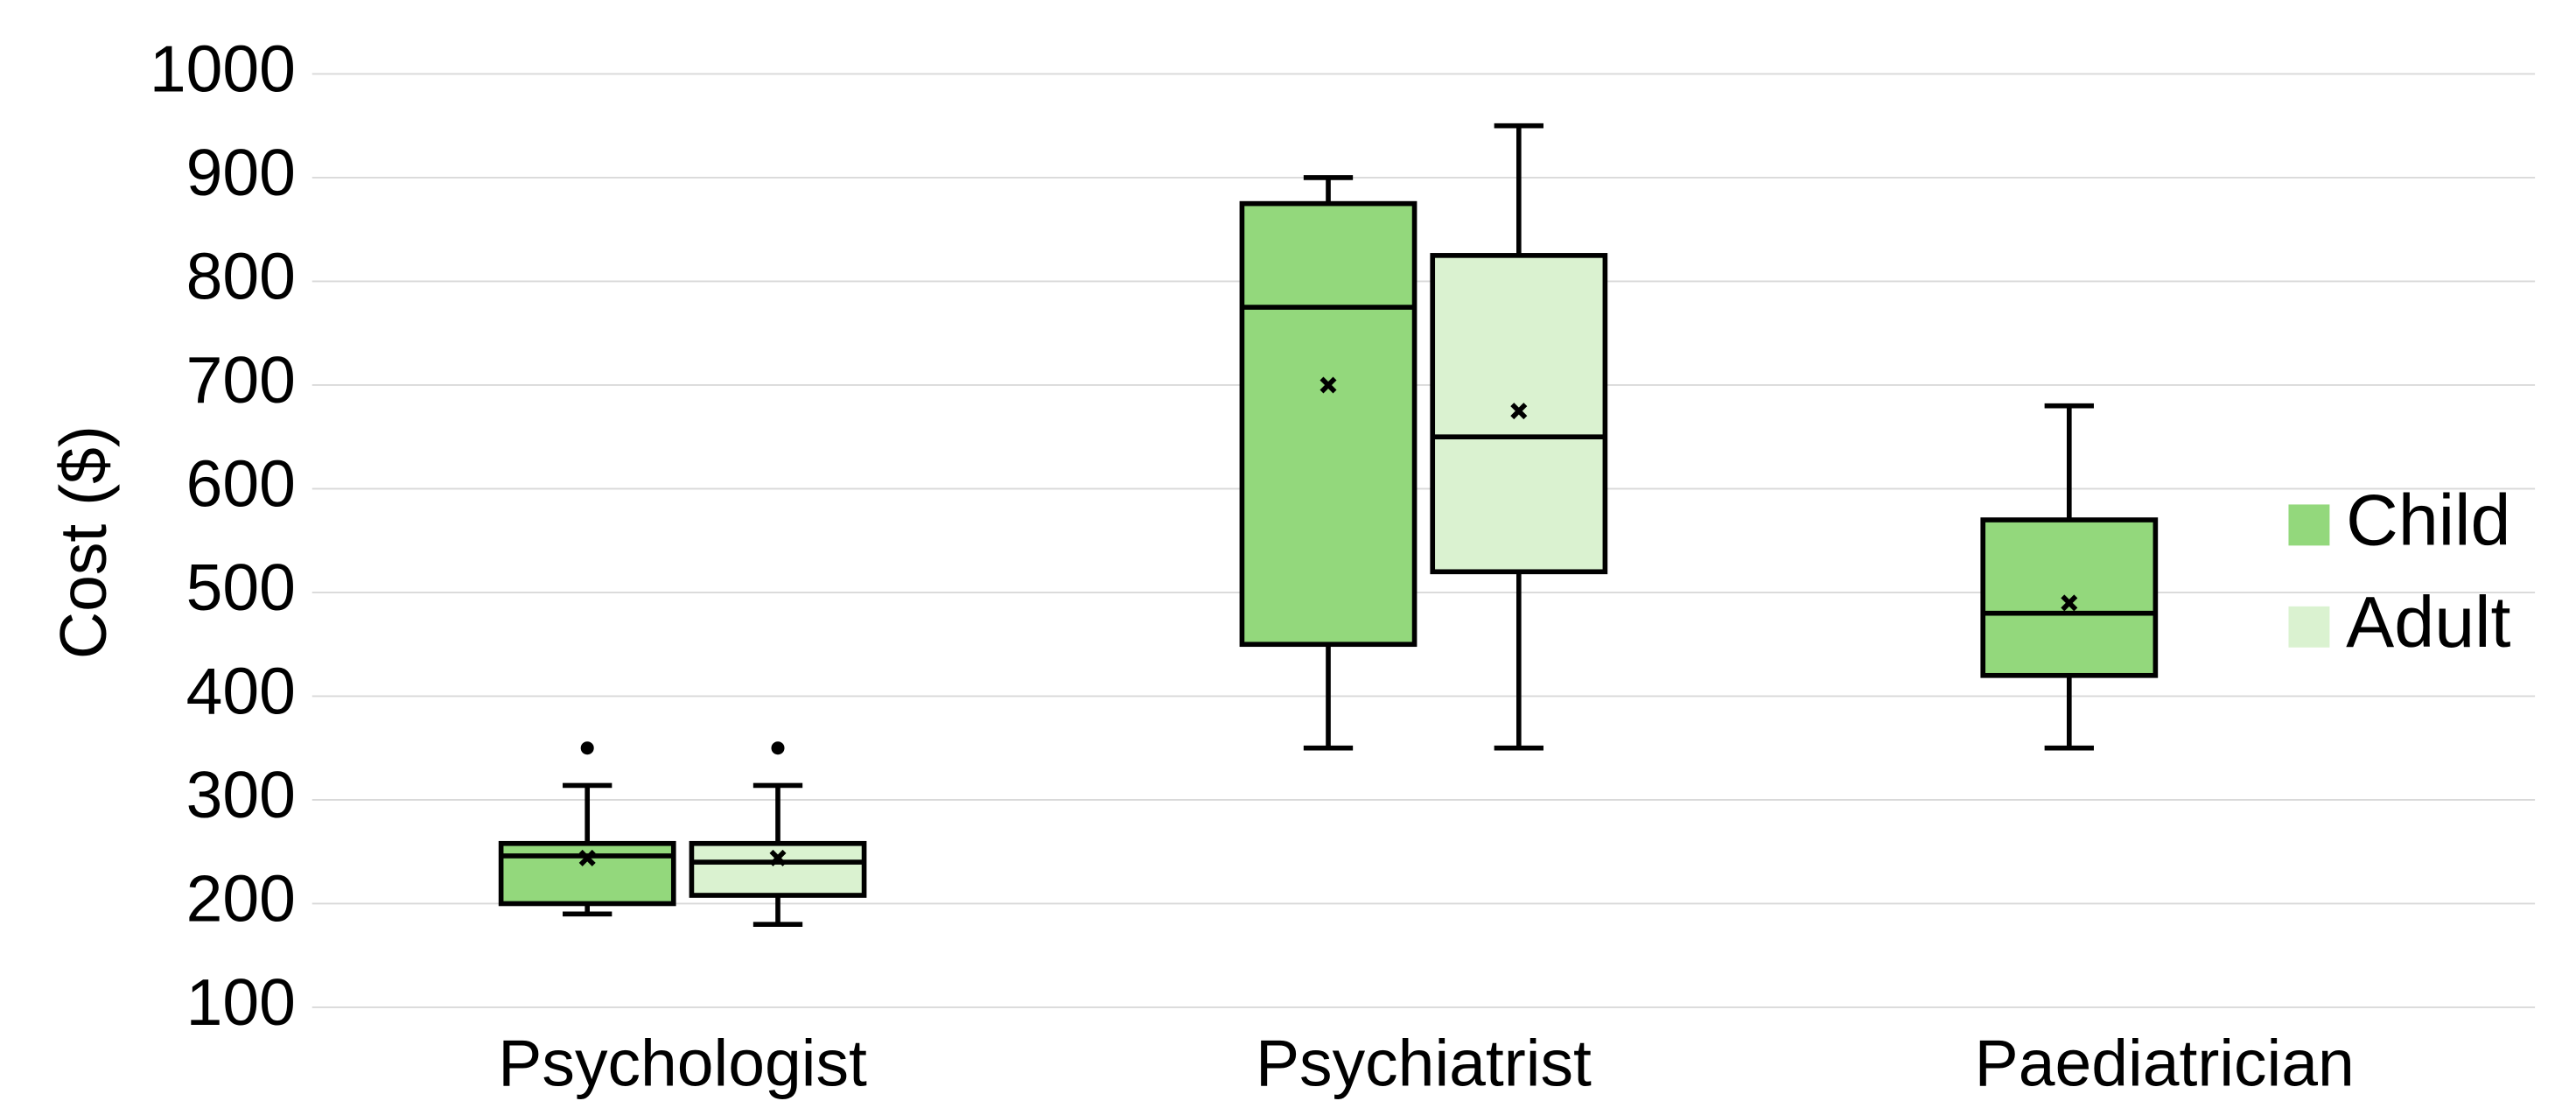 This screenshot has width=2576, height=1101. Describe the element at coordinates (241, 380) in the screenshot. I see `y-tick-label: 700` at that location.